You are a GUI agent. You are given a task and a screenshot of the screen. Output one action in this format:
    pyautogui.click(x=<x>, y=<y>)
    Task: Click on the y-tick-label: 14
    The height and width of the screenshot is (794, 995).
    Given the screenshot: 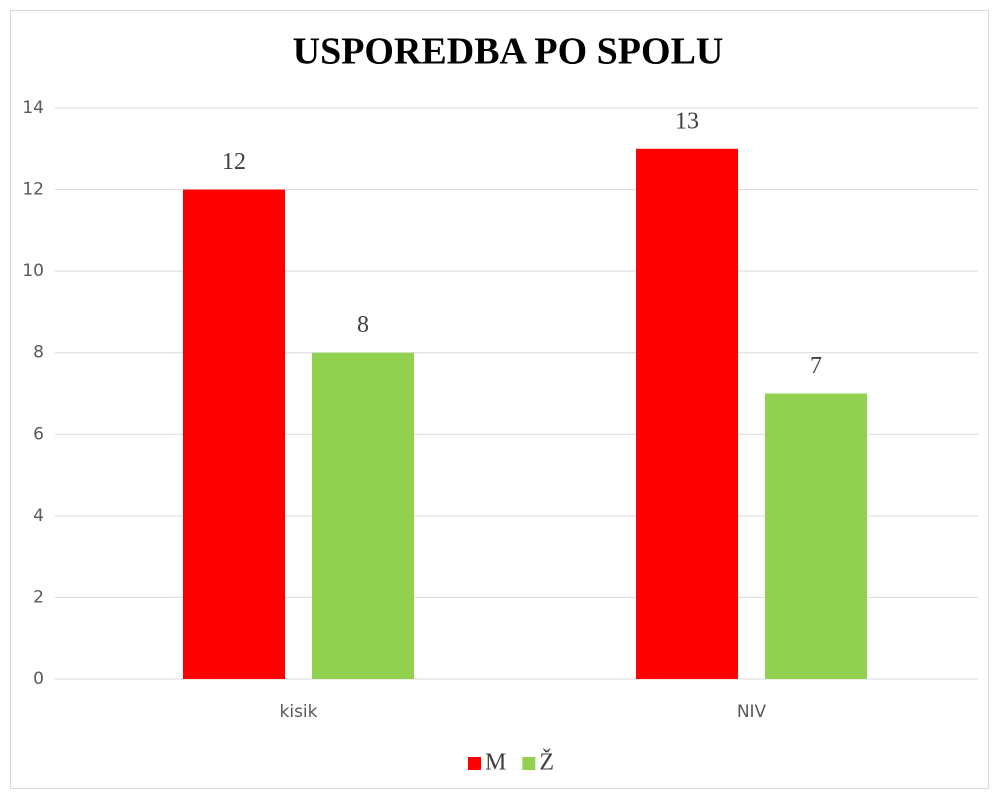 What is the action you would take?
    pyautogui.click(x=33, y=108)
    